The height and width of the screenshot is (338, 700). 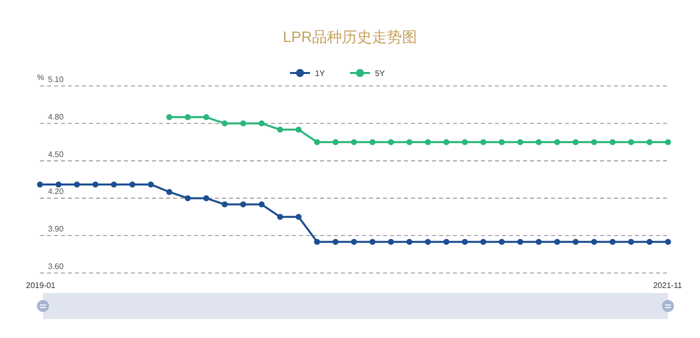 I want to click on y-axis-title: %, so click(x=40, y=77).